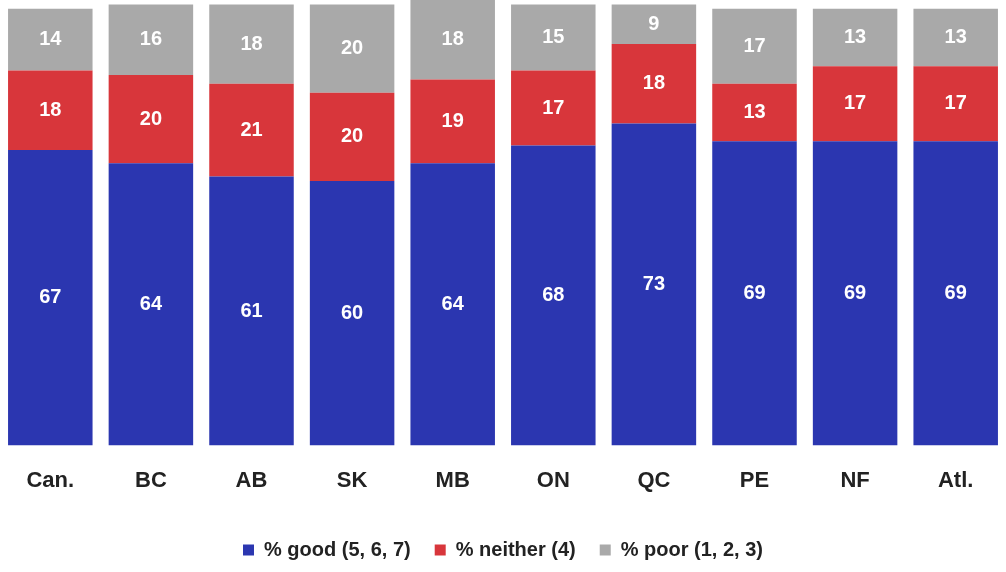 This screenshot has width=1006, height=572. What do you see at coordinates (337, 548) in the screenshot?
I see `legend-label: % good (5, 6, 7)` at bounding box center [337, 548].